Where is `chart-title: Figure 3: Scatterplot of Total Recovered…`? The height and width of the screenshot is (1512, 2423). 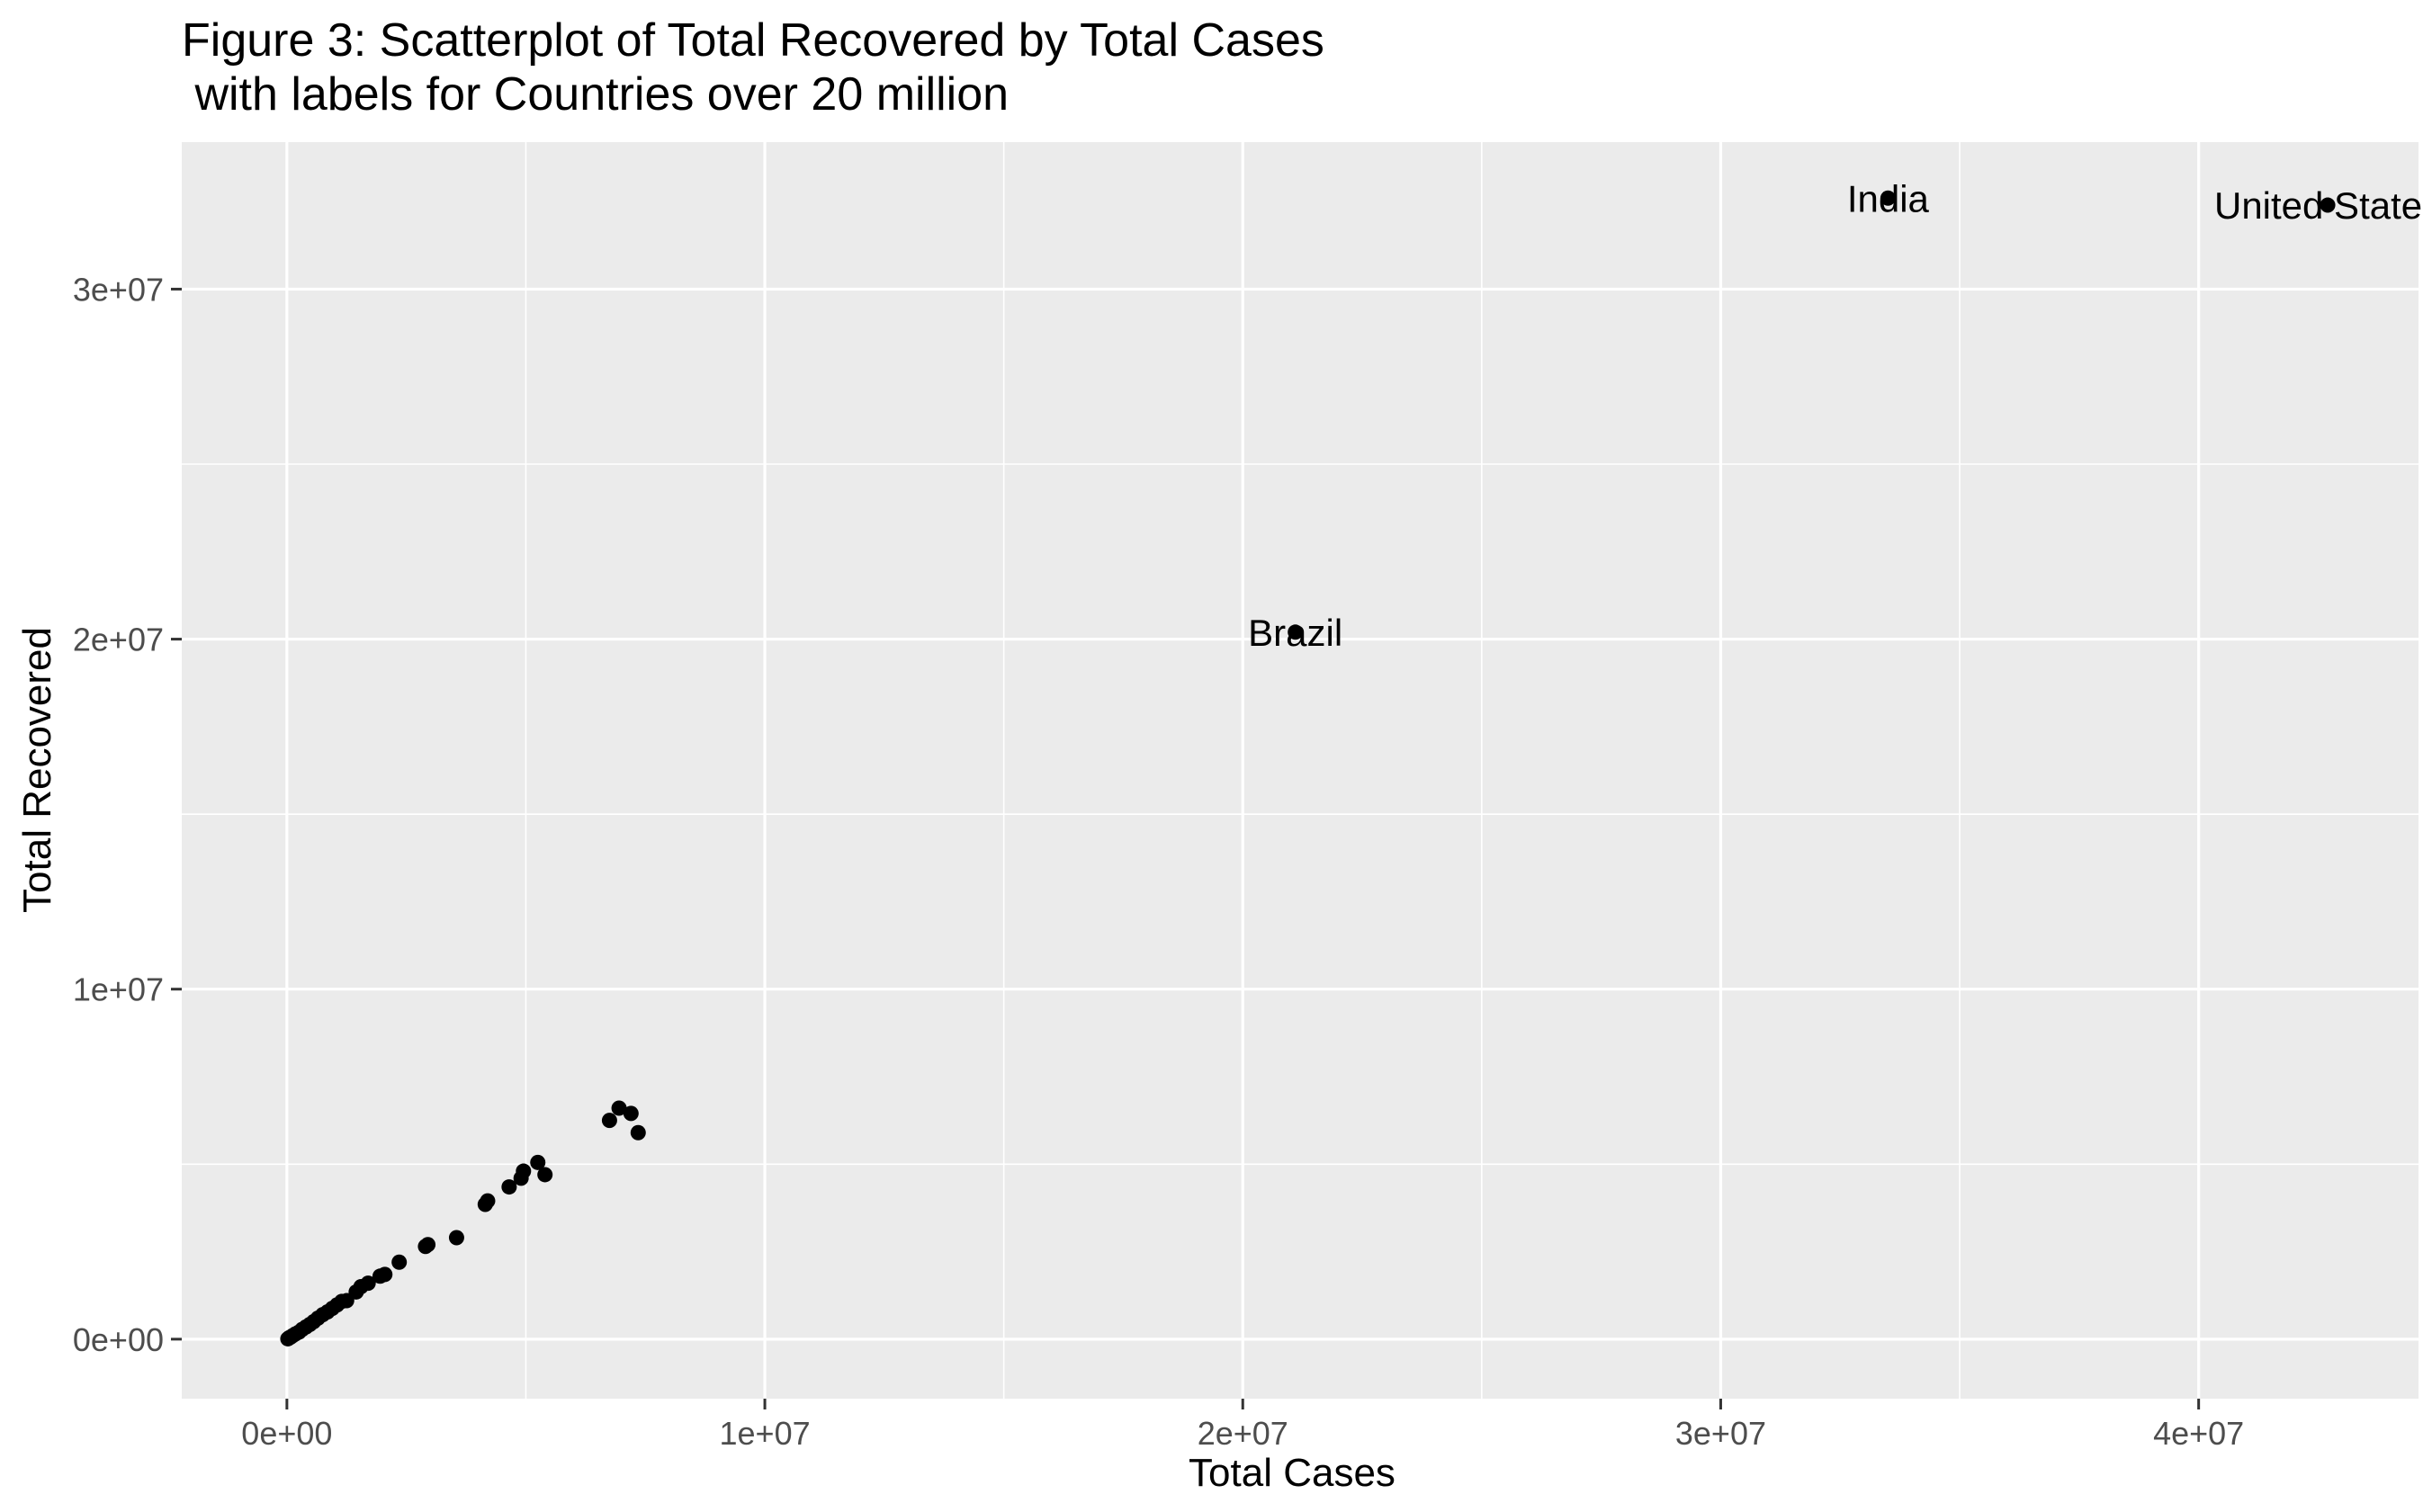 chart-title: Figure 3: Scatterplot of Total Recovered… is located at coordinates (753, 40).